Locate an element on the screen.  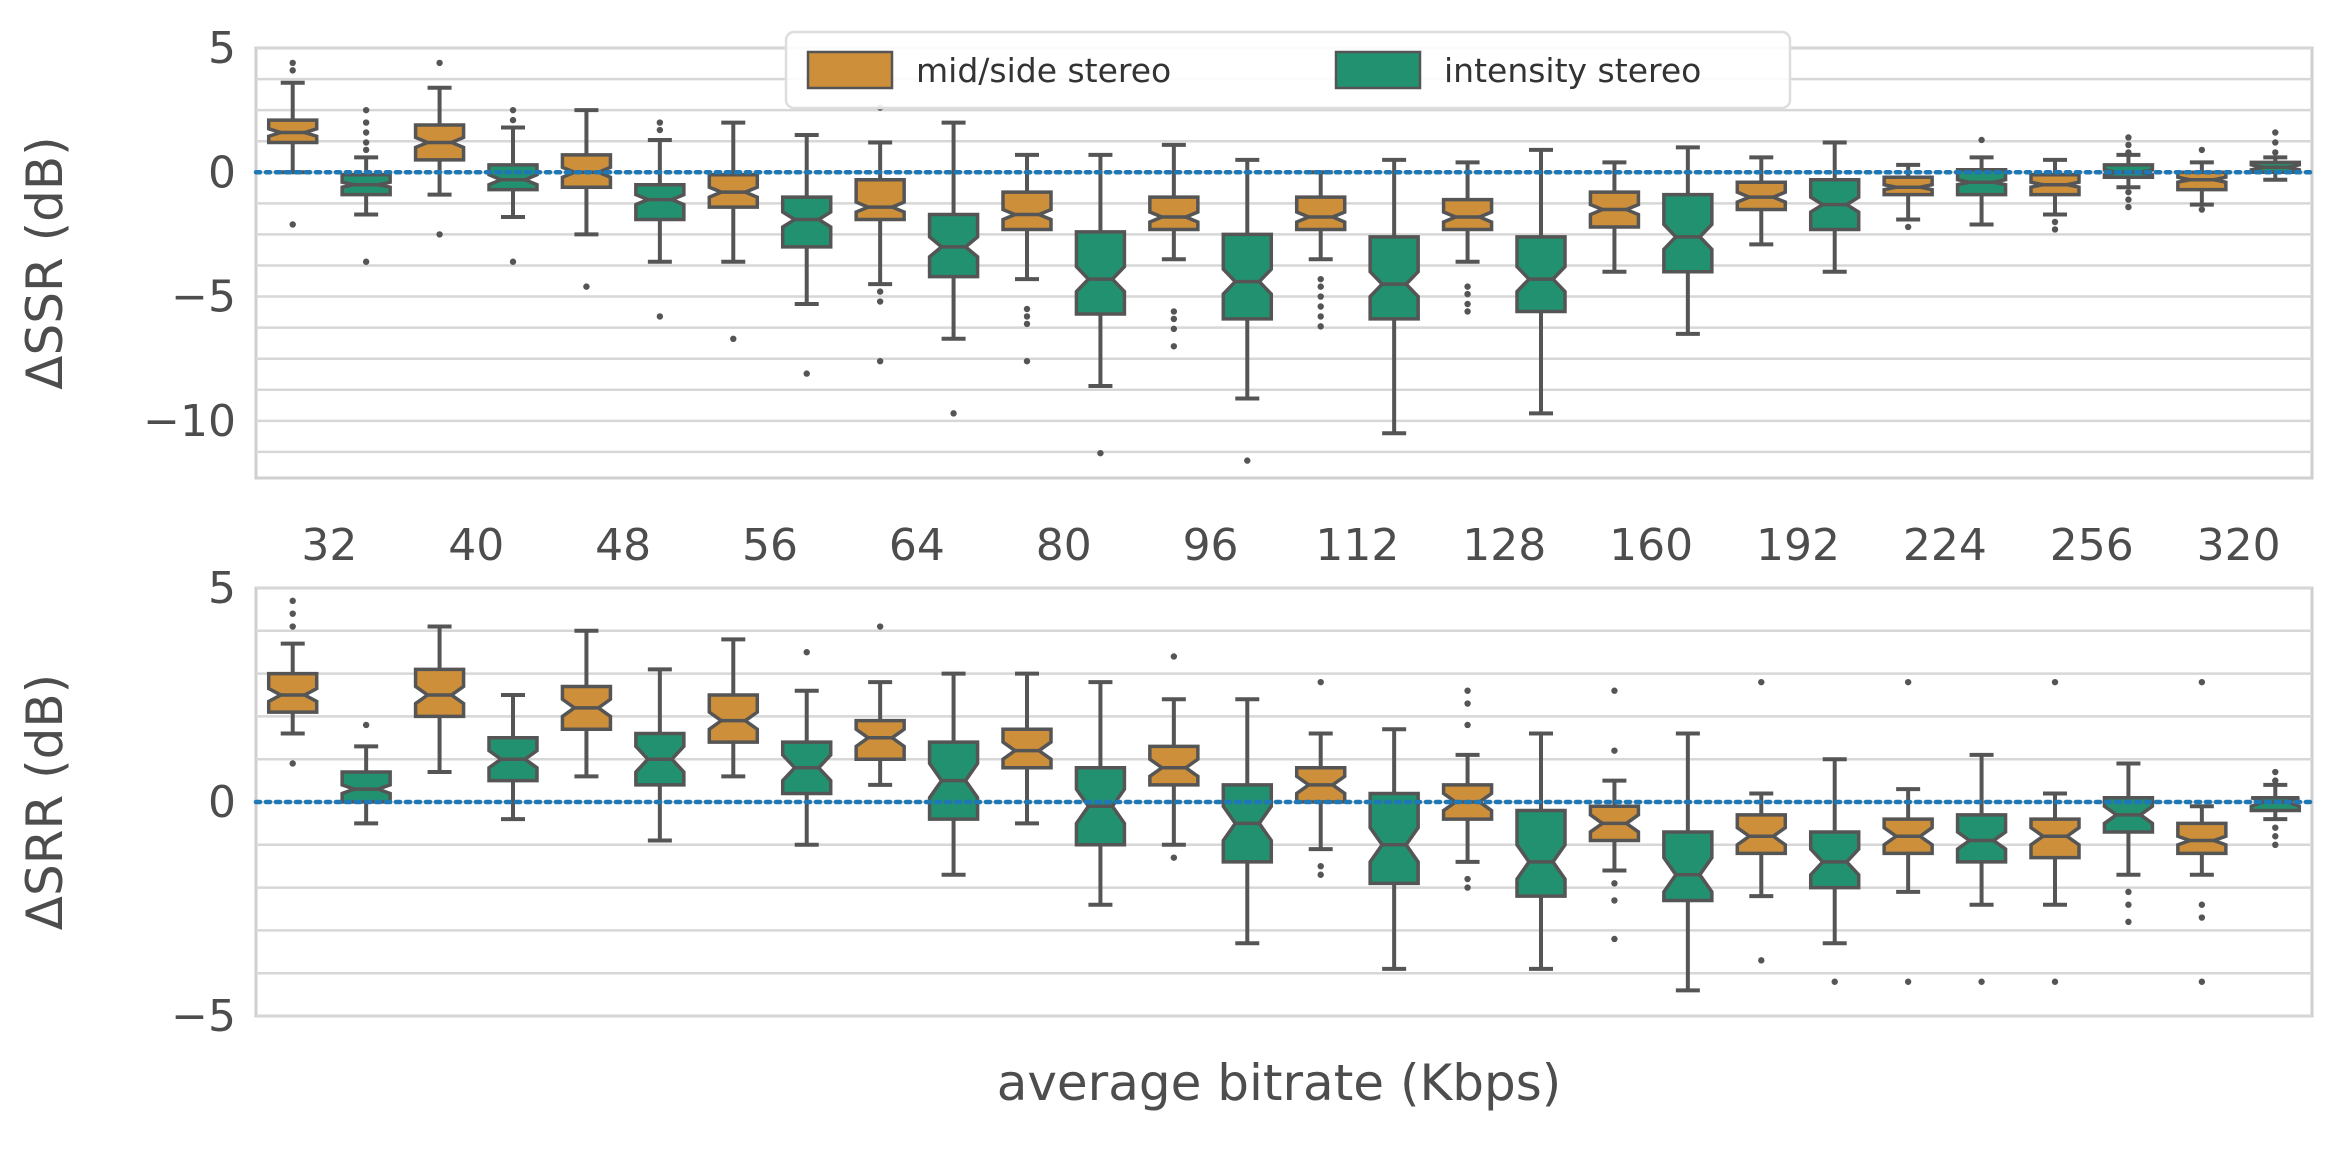
x-tick-label: 96 is located at coordinates (1211, 545).